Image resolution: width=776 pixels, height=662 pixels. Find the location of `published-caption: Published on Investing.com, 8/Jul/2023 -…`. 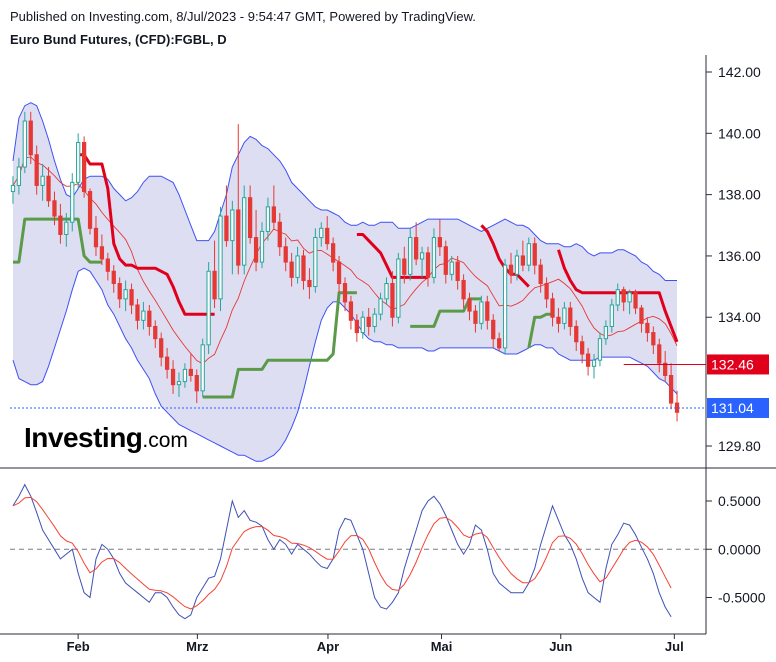

published-caption: Published on Investing.com, 8/Jul/2023 -… is located at coordinates (243, 16).